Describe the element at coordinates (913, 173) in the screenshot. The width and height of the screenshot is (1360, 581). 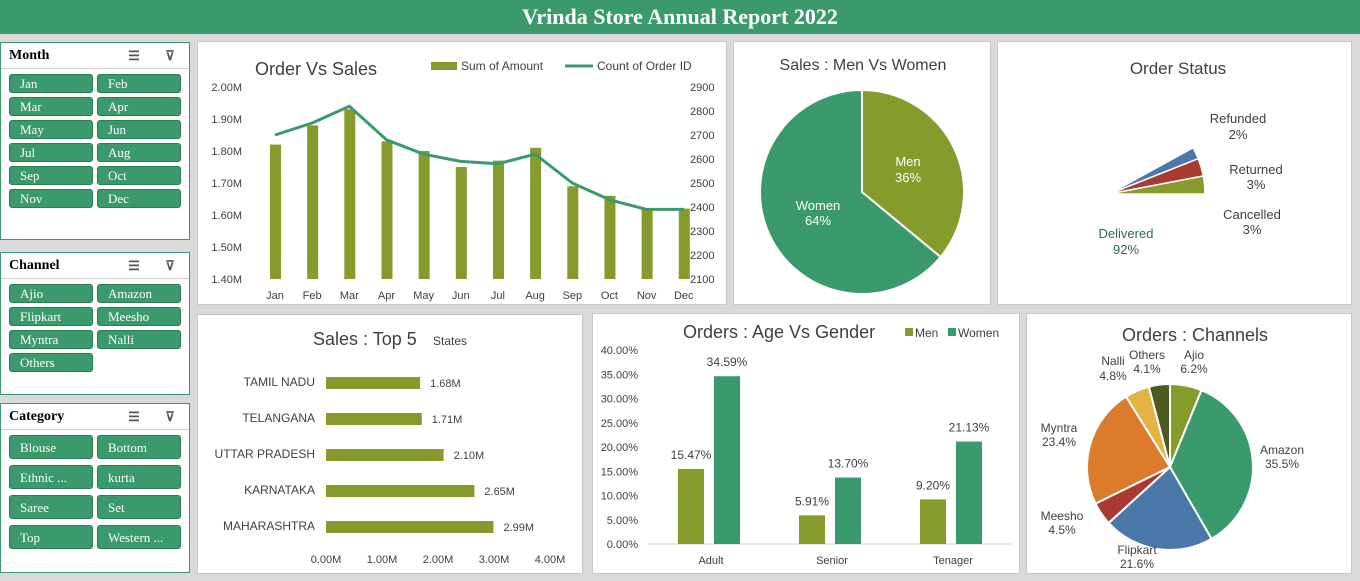
I see `gender-slice-men` at that location.